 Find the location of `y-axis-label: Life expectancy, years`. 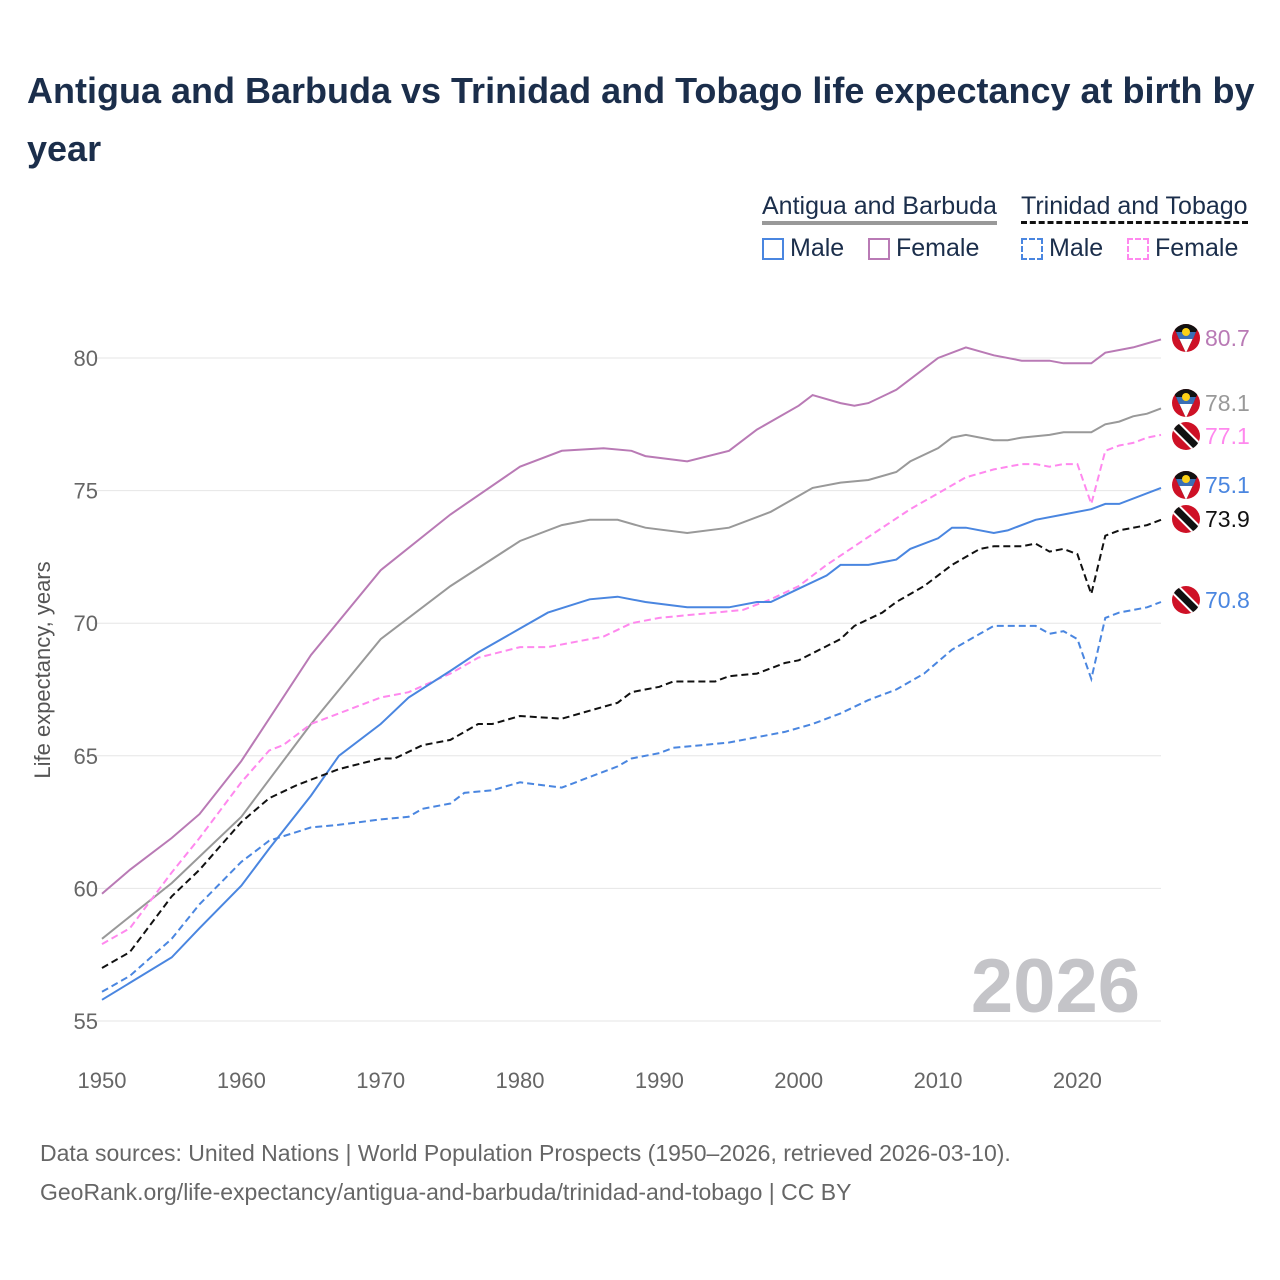

y-axis-label: Life expectancy, years is located at coordinates (42, 669).